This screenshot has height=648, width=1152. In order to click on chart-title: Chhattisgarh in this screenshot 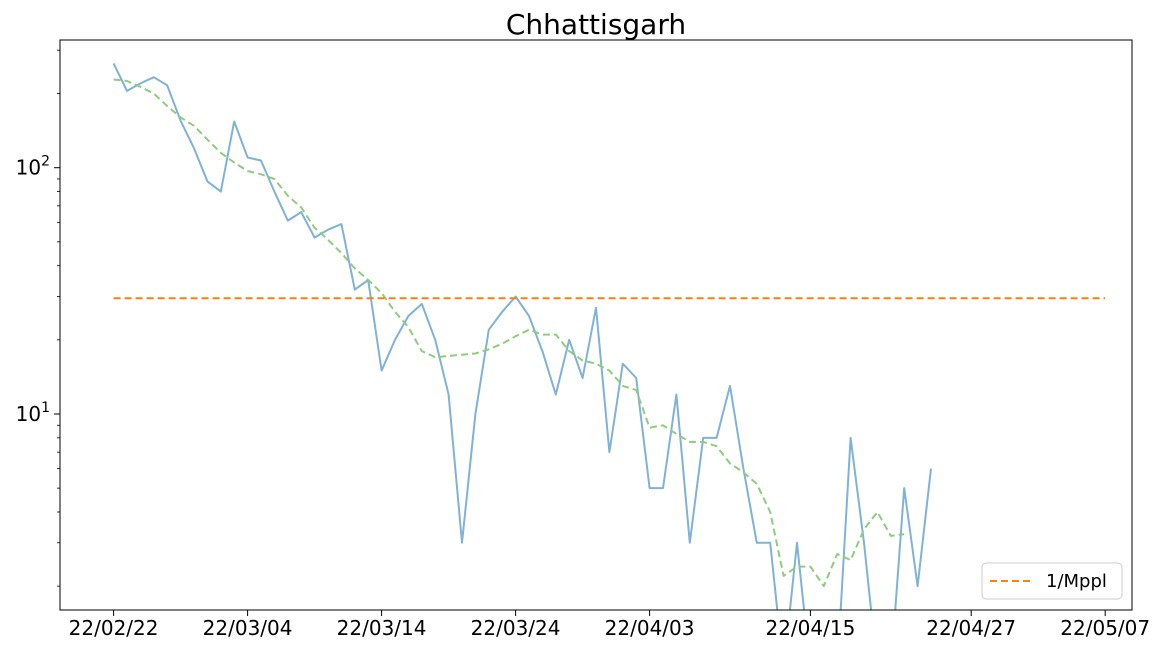, I will do `click(596, 24)`.